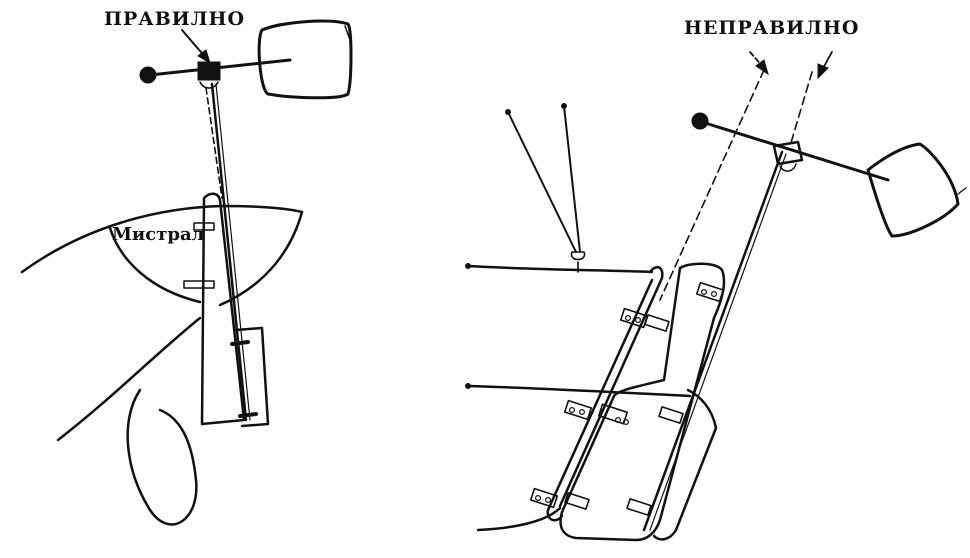  Describe the element at coordinates (305, 59) in the screenshot. I see `wind-vane` at that location.